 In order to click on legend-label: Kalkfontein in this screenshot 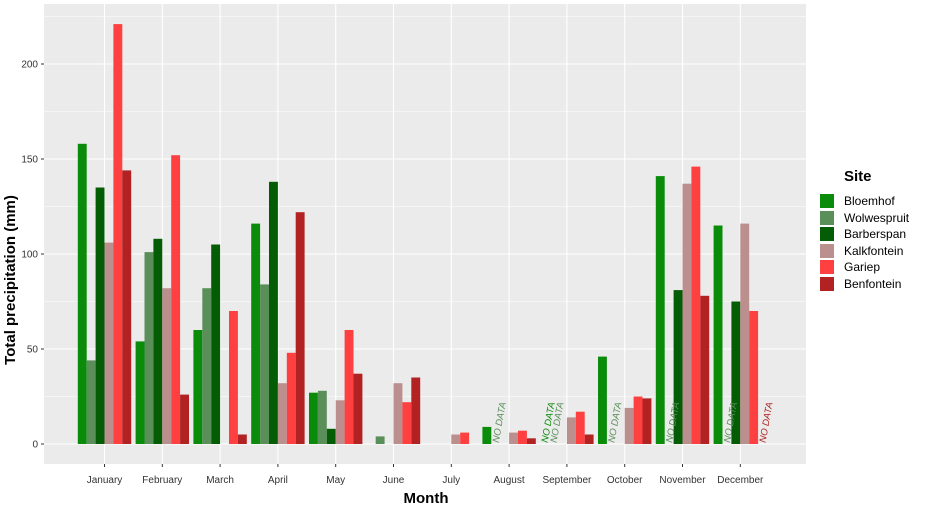, I will do `click(874, 250)`.